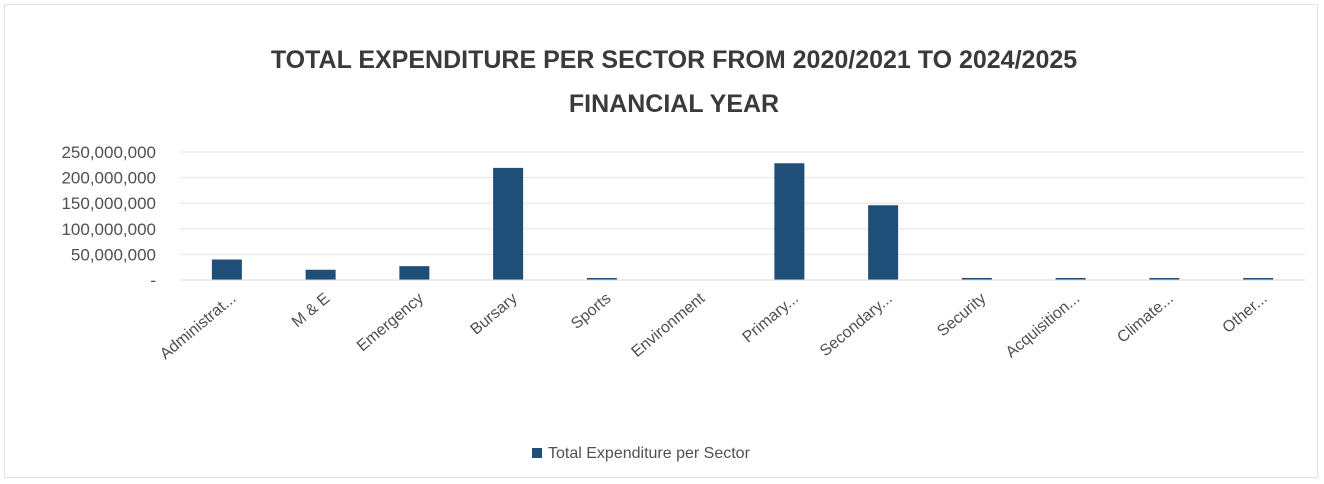 Image resolution: width=1324 pixels, height=484 pixels. Describe the element at coordinates (591, 311) in the screenshot. I see `x-category-label: Sports` at that location.